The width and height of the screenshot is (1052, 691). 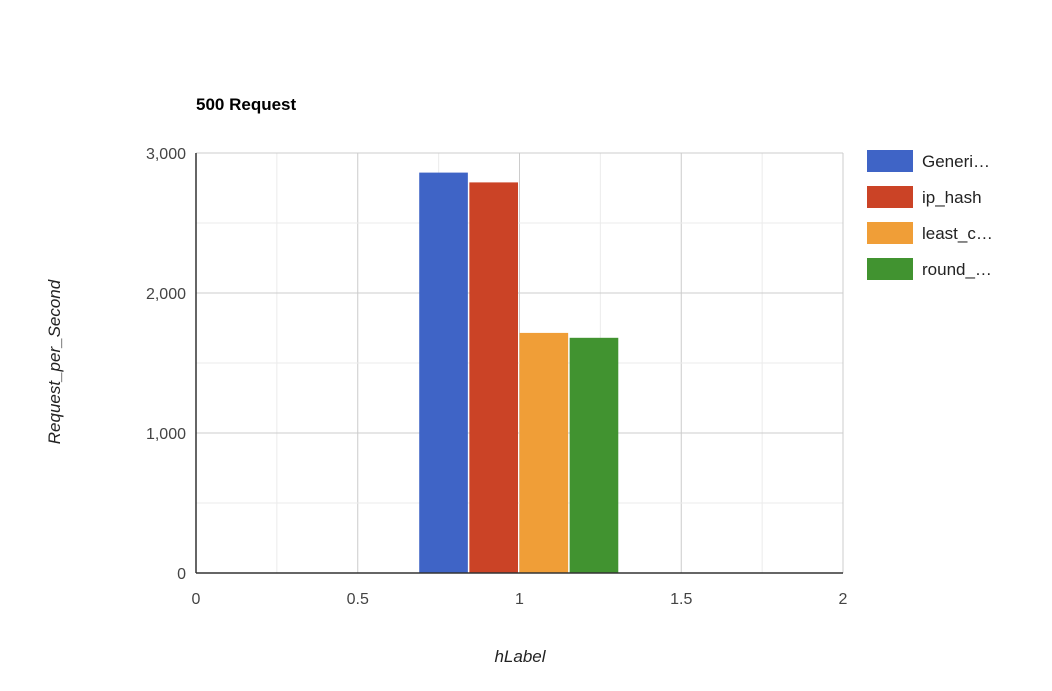 What do you see at coordinates (681, 599) in the screenshot?
I see `x-tick-label: 1.5` at bounding box center [681, 599].